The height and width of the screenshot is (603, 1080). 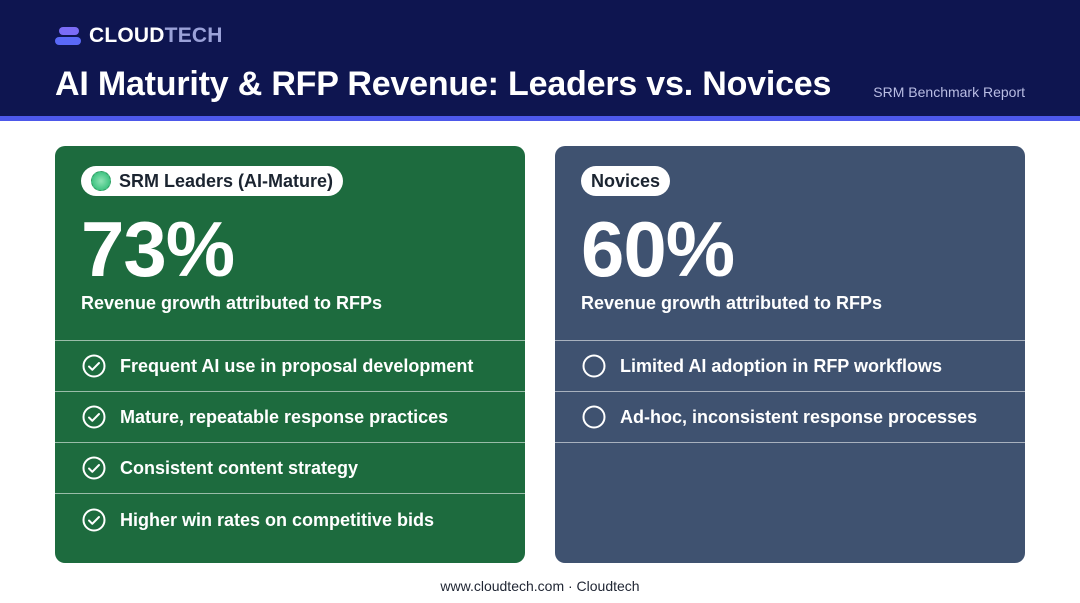 What do you see at coordinates (226, 181) in the screenshot?
I see `leaders-pill-label: SRM Leaders (AI-Mature)` at bounding box center [226, 181].